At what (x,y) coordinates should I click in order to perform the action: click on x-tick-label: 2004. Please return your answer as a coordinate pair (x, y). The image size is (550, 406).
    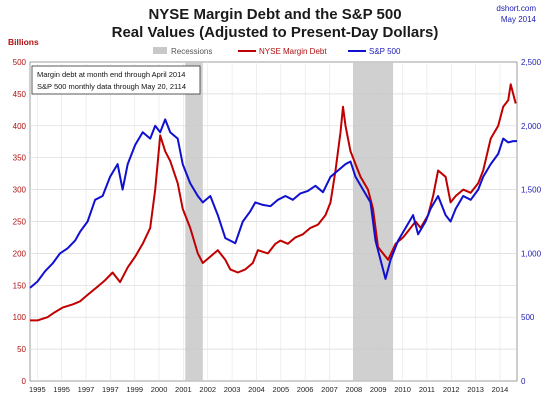
    Looking at the image, I should click on (256, 389).